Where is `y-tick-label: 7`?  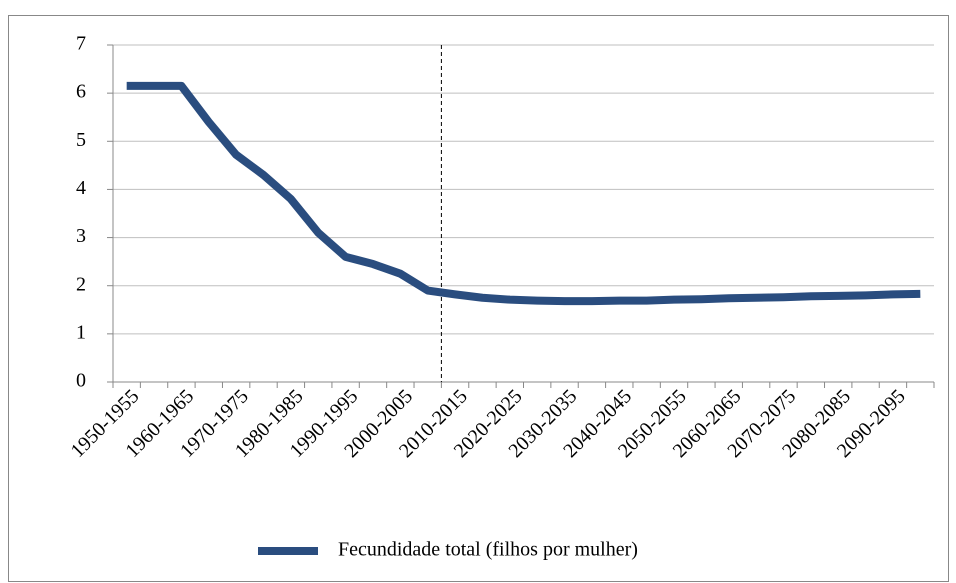 y-tick-label: 7 is located at coordinates (81, 44).